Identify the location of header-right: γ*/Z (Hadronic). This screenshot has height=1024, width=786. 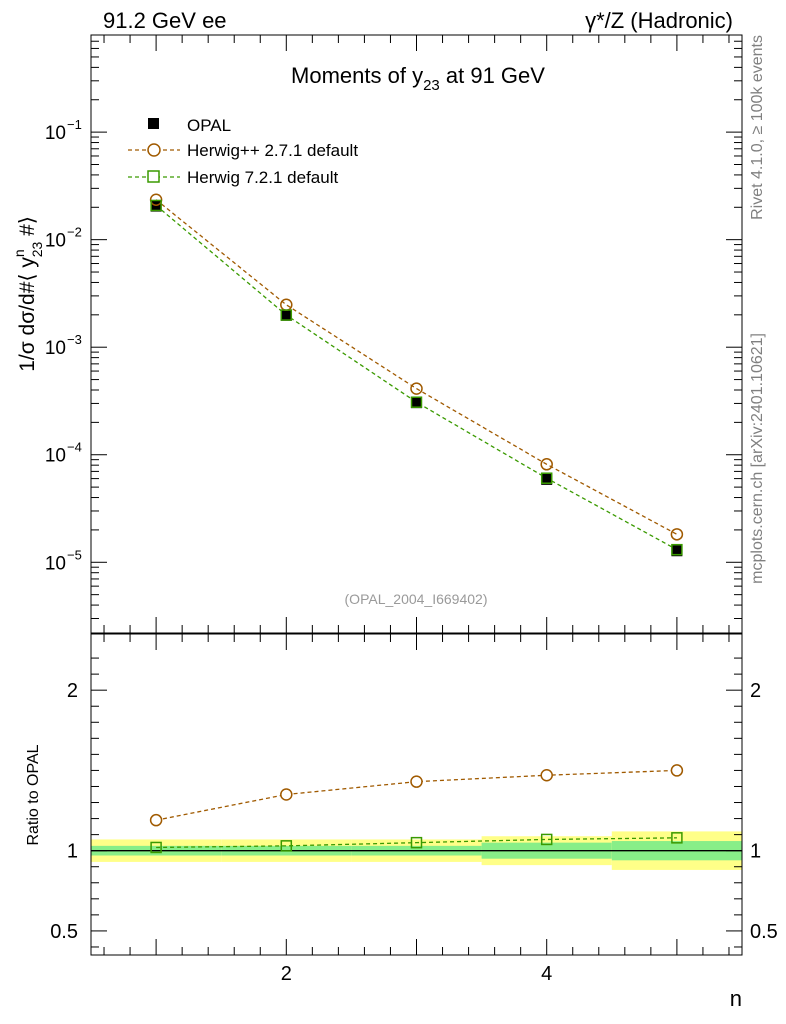
(659, 20).